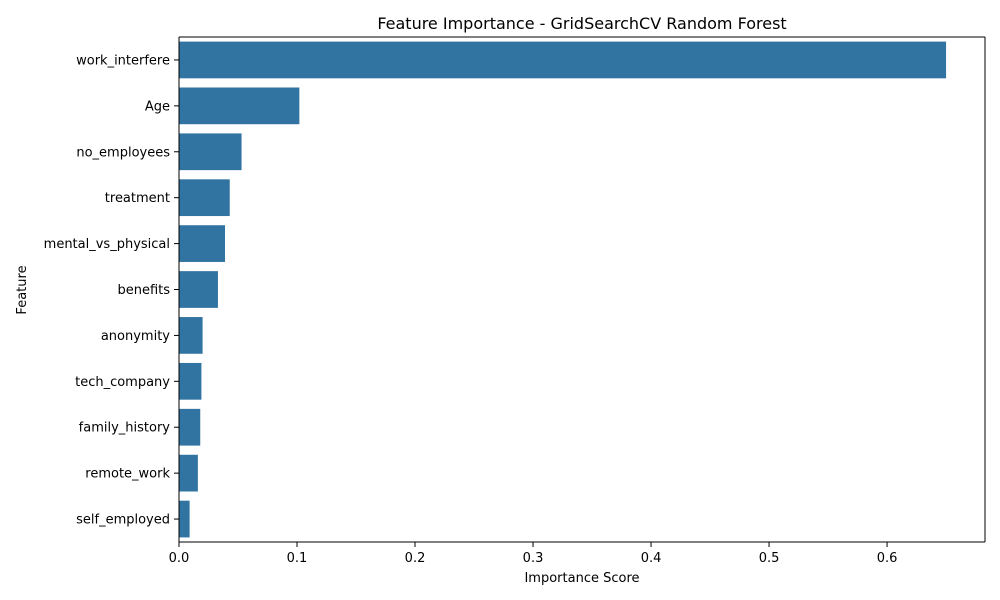  What do you see at coordinates (184, 519) in the screenshot?
I see `bar-self_employed` at bounding box center [184, 519].